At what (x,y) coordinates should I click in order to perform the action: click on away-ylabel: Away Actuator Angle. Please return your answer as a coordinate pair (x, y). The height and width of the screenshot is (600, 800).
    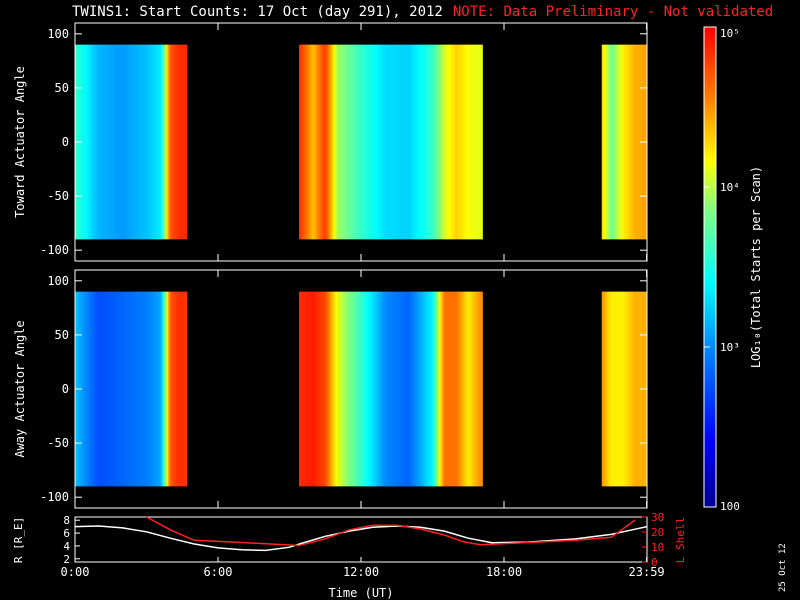
    Looking at the image, I should click on (20, 388).